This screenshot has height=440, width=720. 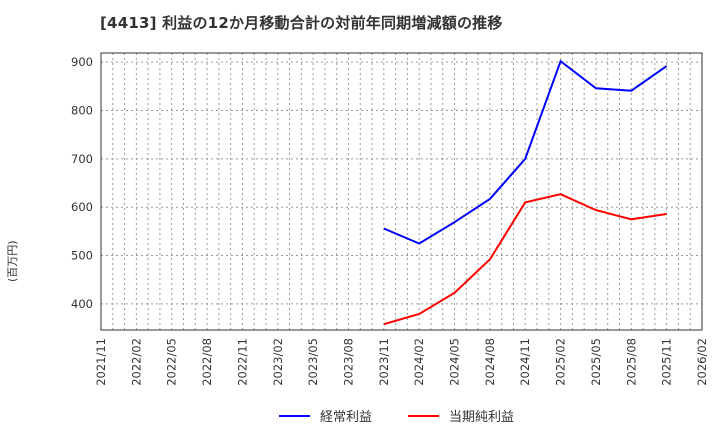 What do you see at coordinates (136, 362) in the screenshot?
I see `x-tick-label: 2022/02` at bounding box center [136, 362].